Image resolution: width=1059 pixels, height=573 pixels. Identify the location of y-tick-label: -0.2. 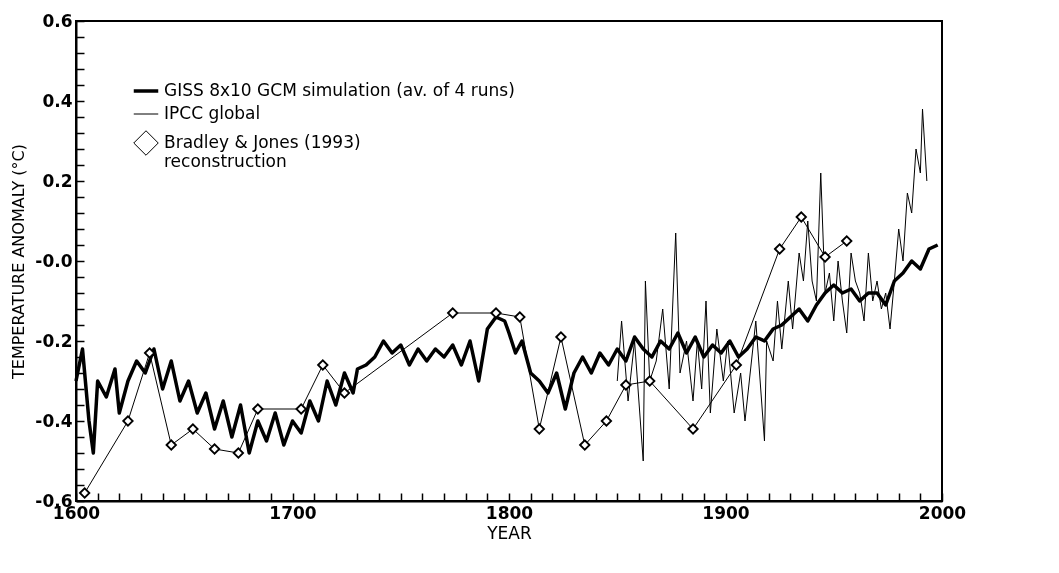
(54, 340).